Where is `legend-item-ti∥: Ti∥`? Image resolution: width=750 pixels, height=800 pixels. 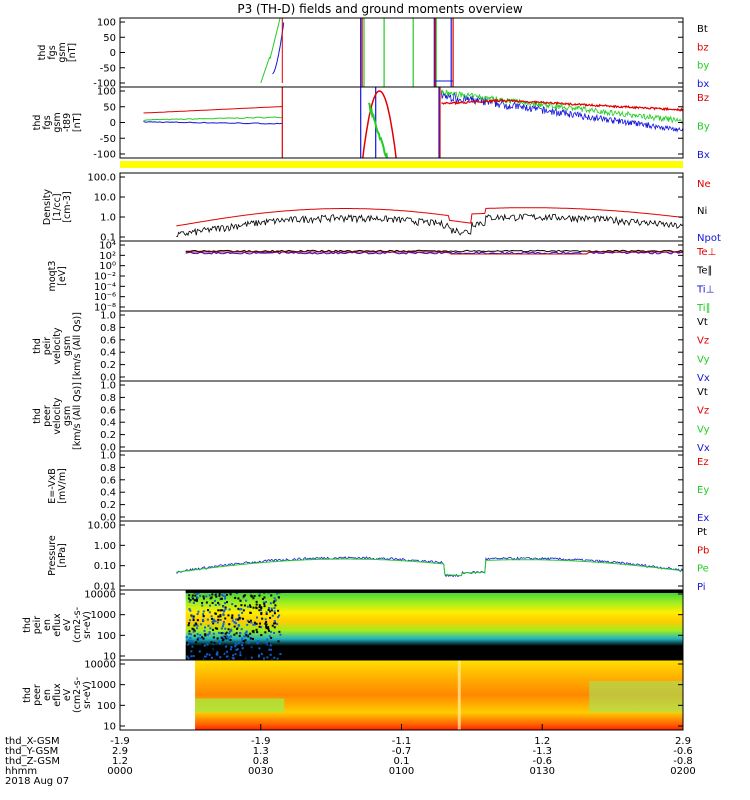
legend-item-ti∥: Ti∥ is located at coordinates (703, 308).